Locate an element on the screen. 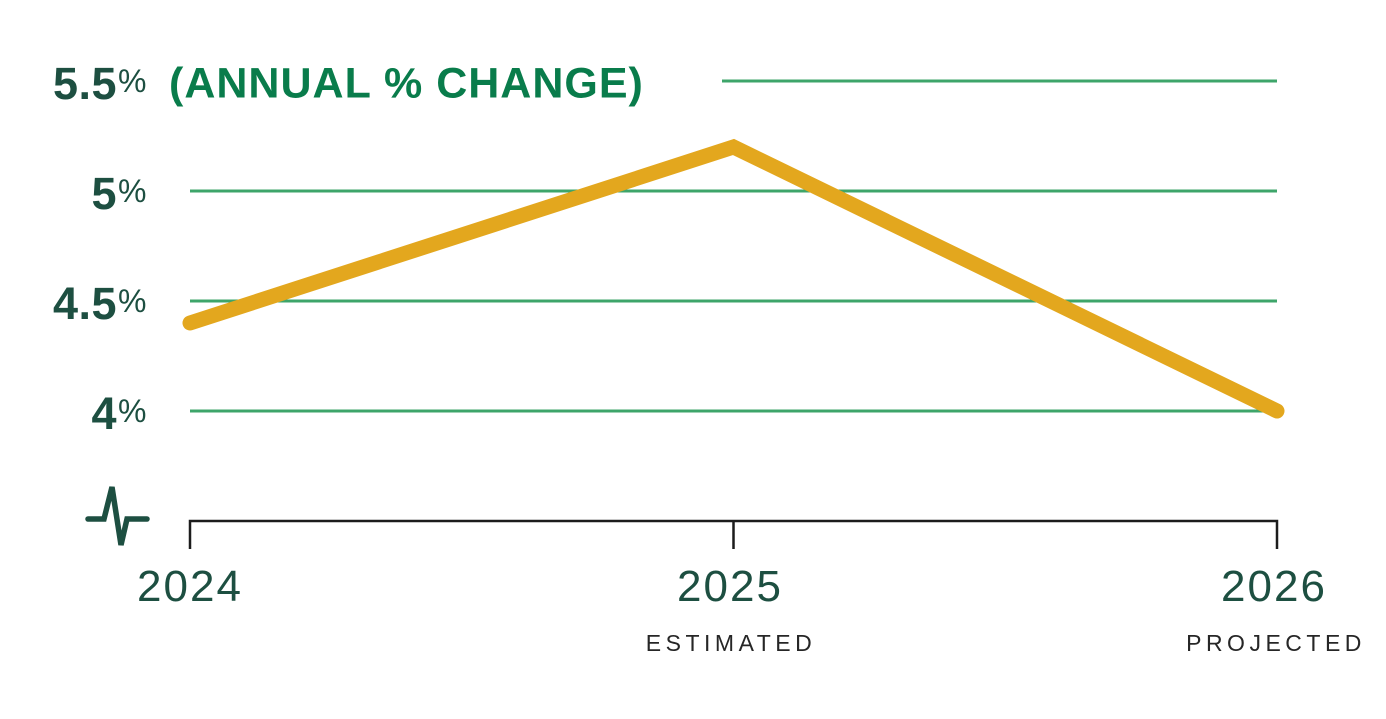 This screenshot has height=719, width=1386. ytick-label-5-5-pct: 5.5% is located at coordinates (73, 84).